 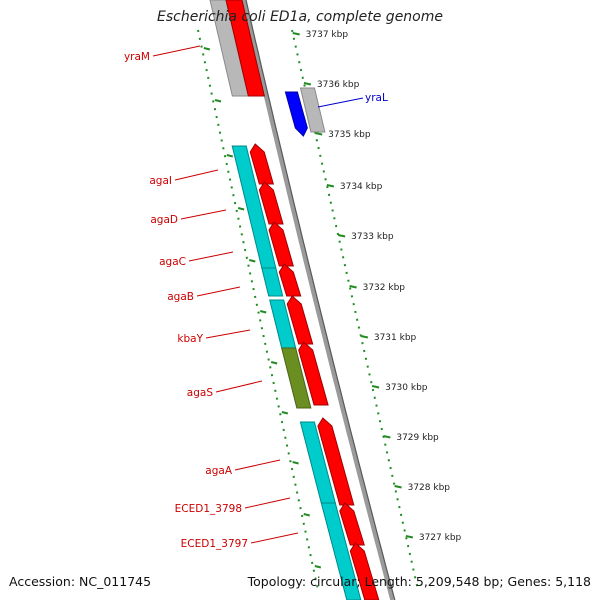 What do you see at coordinates (190, 339) in the screenshot?
I see `gene-label-kbaY: kbaY` at bounding box center [190, 339].